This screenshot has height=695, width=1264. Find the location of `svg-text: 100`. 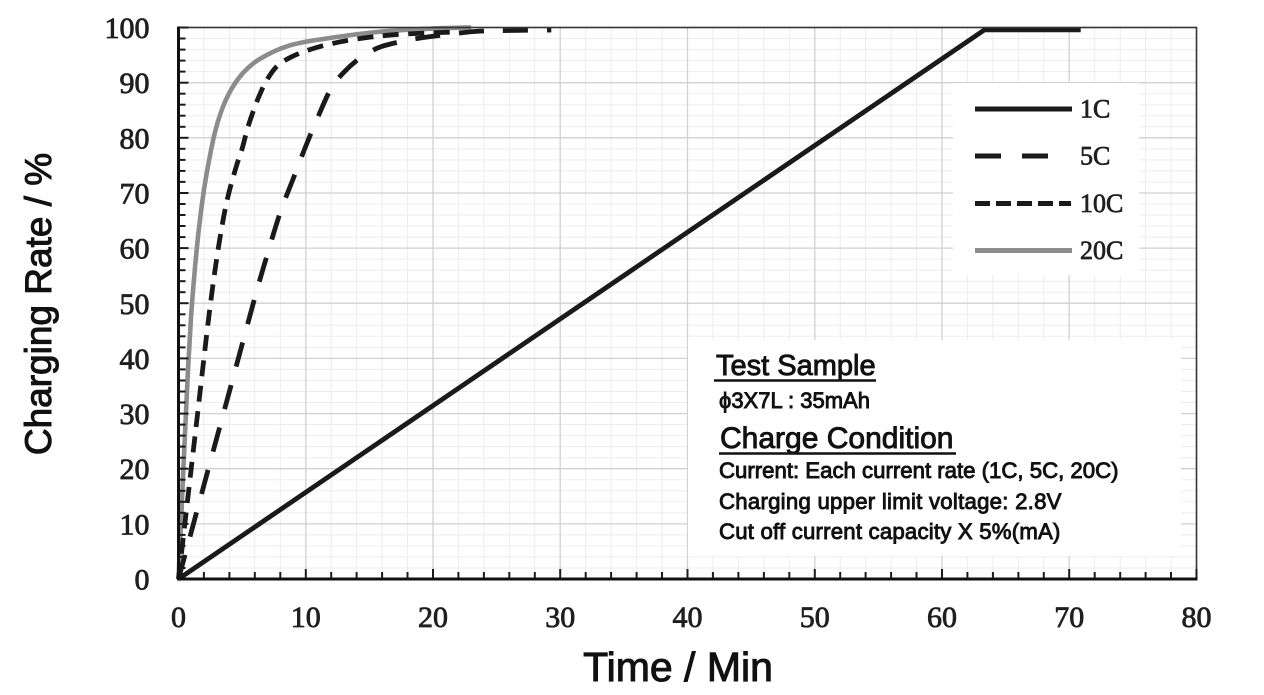

svg-text: 100 is located at coordinates (127, 28).